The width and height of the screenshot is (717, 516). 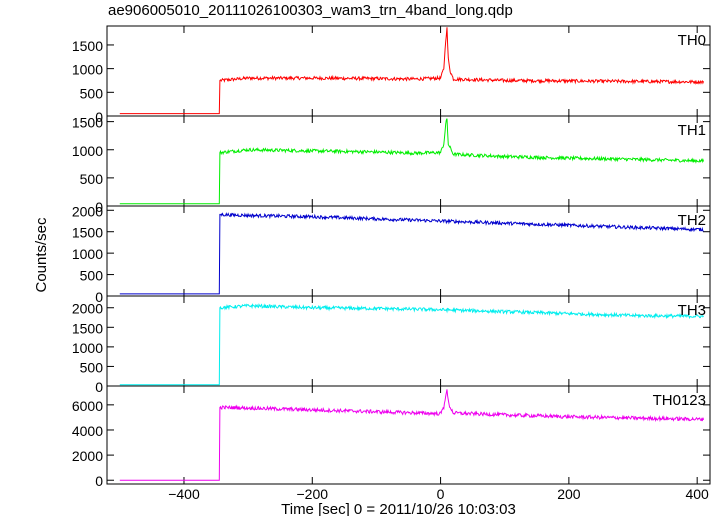 What do you see at coordinates (87, 406) in the screenshot?
I see `ytick-label-TH0123-6000: 6000` at bounding box center [87, 406].